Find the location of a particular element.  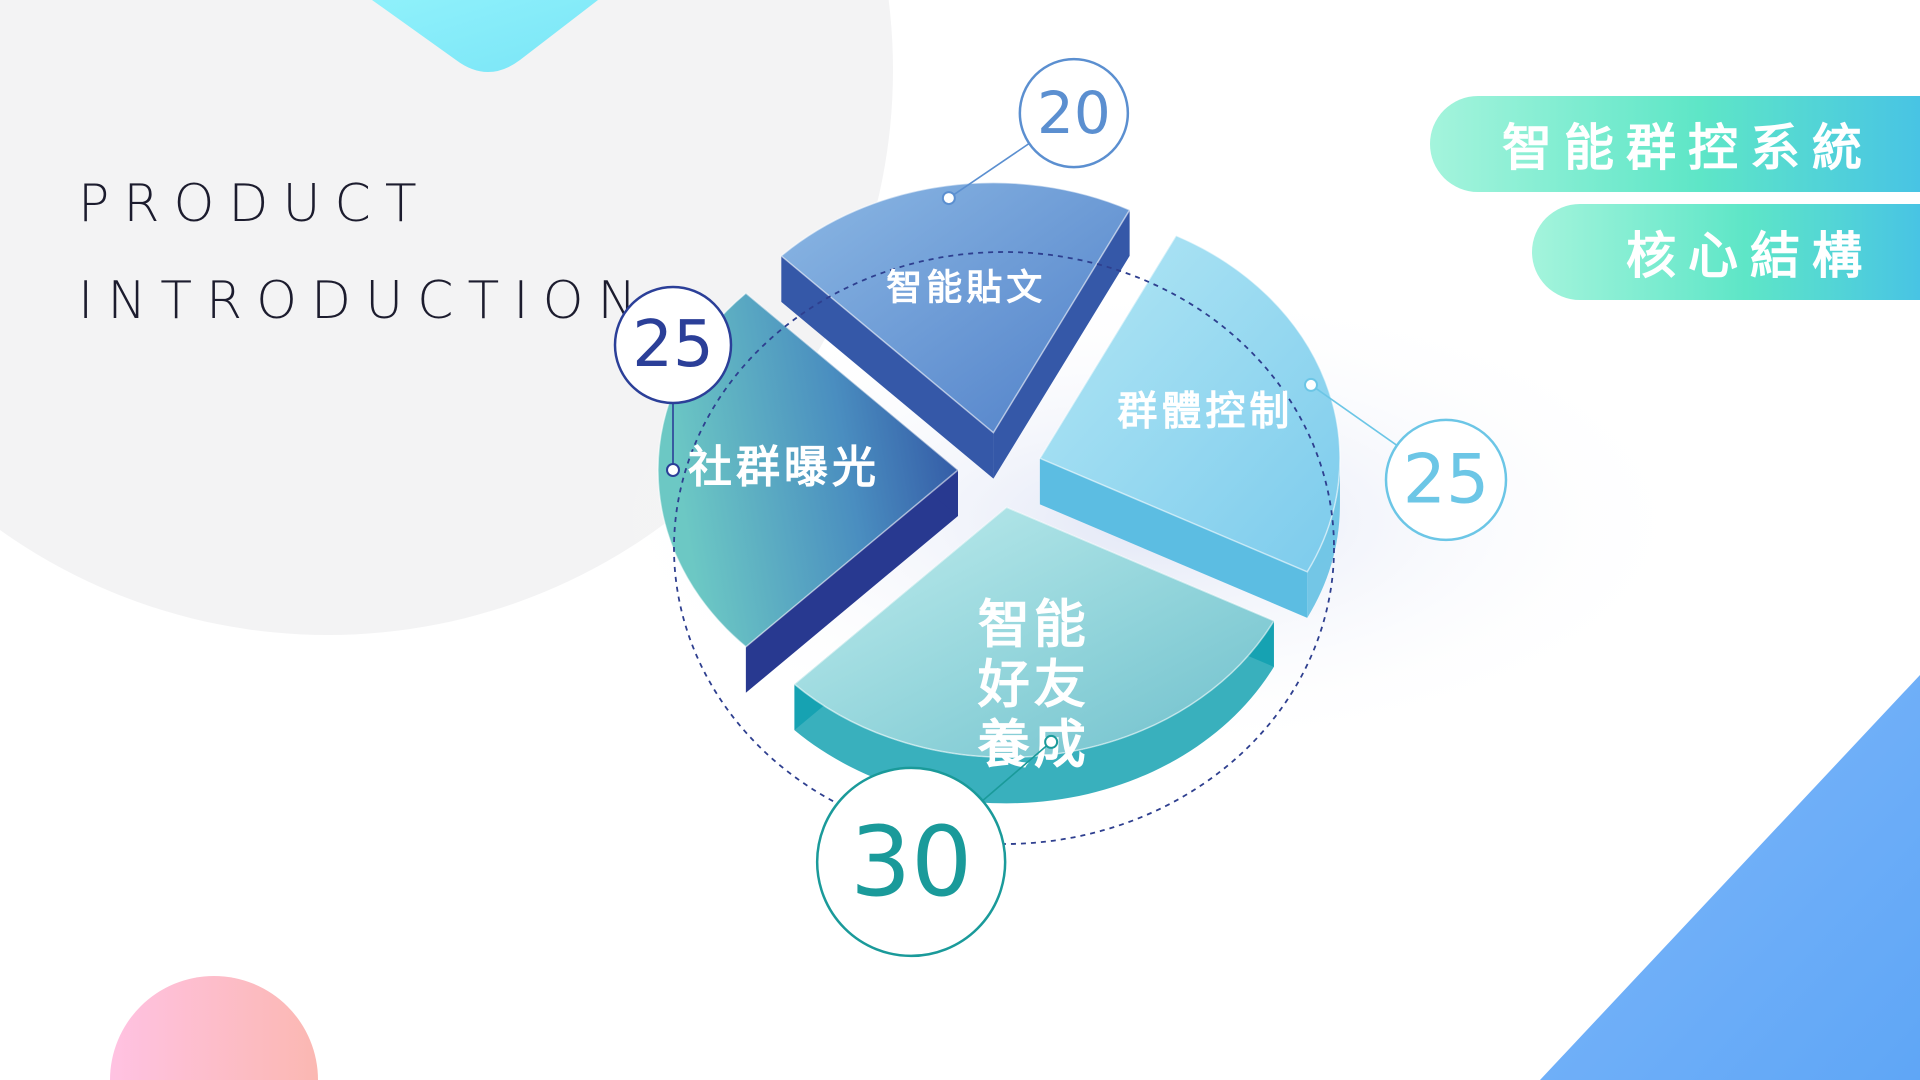

value-label: 20 is located at coordinates (1074, 113).